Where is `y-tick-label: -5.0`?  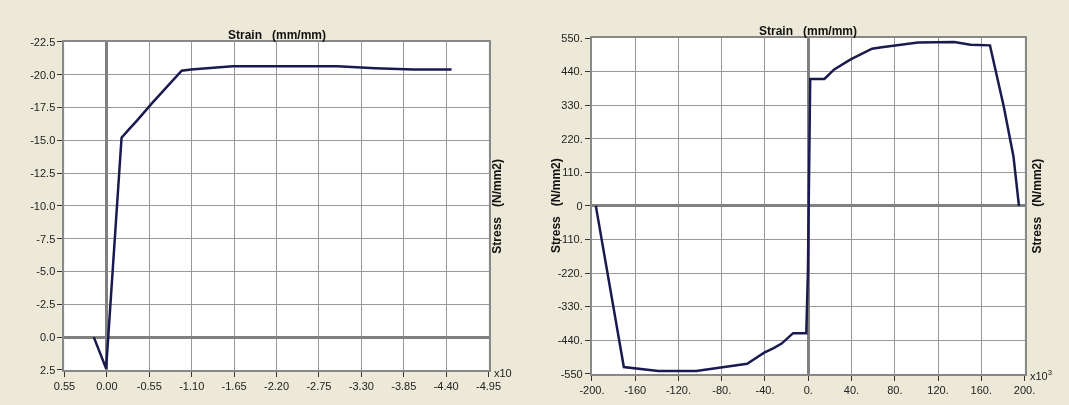
y-tick-label: -5.0 is located at coordinates (46, 271).